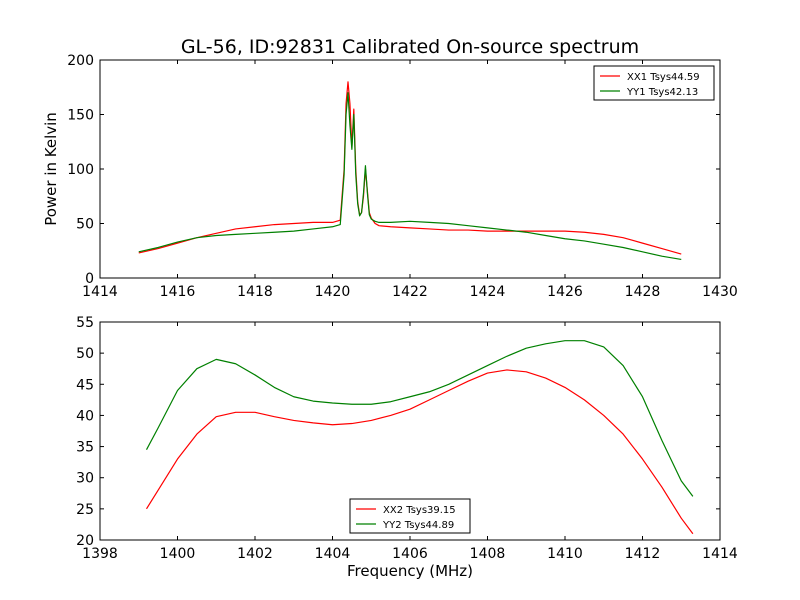  Describe the element at coordinates (255, 554) in the screenshot. I see `bottom-x-tick-label: 1402` at that location.